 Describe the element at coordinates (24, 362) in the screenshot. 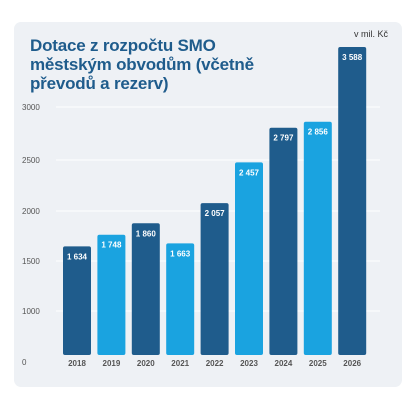

I see `y-tick-label: 0` at that location.